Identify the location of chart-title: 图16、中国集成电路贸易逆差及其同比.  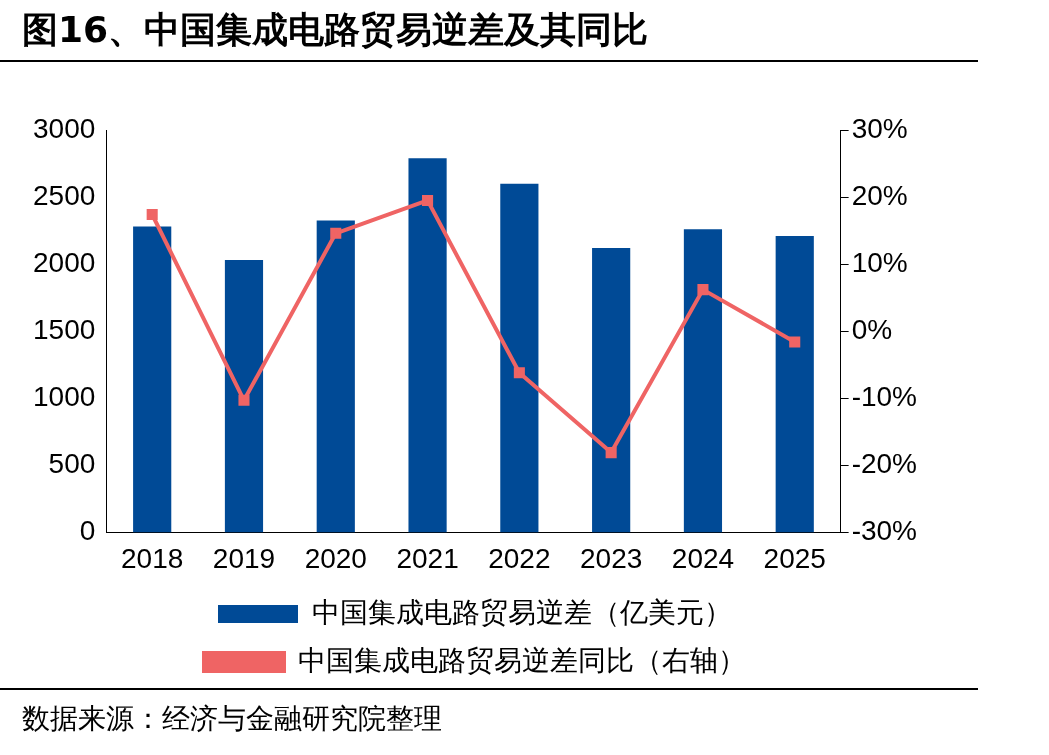
(335, 30).